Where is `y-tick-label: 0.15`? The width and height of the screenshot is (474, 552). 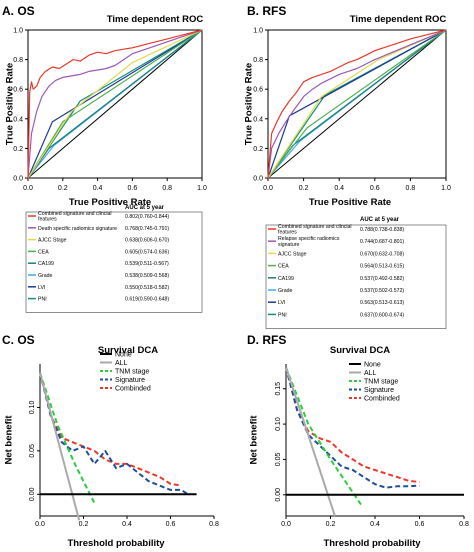 y-tick-label: 0.15 is located at coordinates (278, 389).